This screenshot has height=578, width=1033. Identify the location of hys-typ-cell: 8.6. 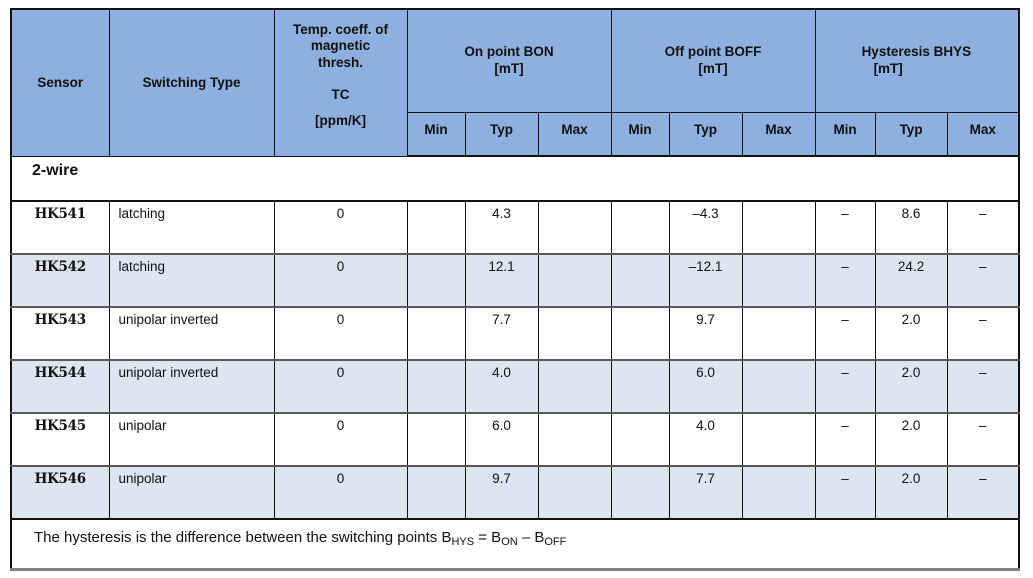
(911, 227).